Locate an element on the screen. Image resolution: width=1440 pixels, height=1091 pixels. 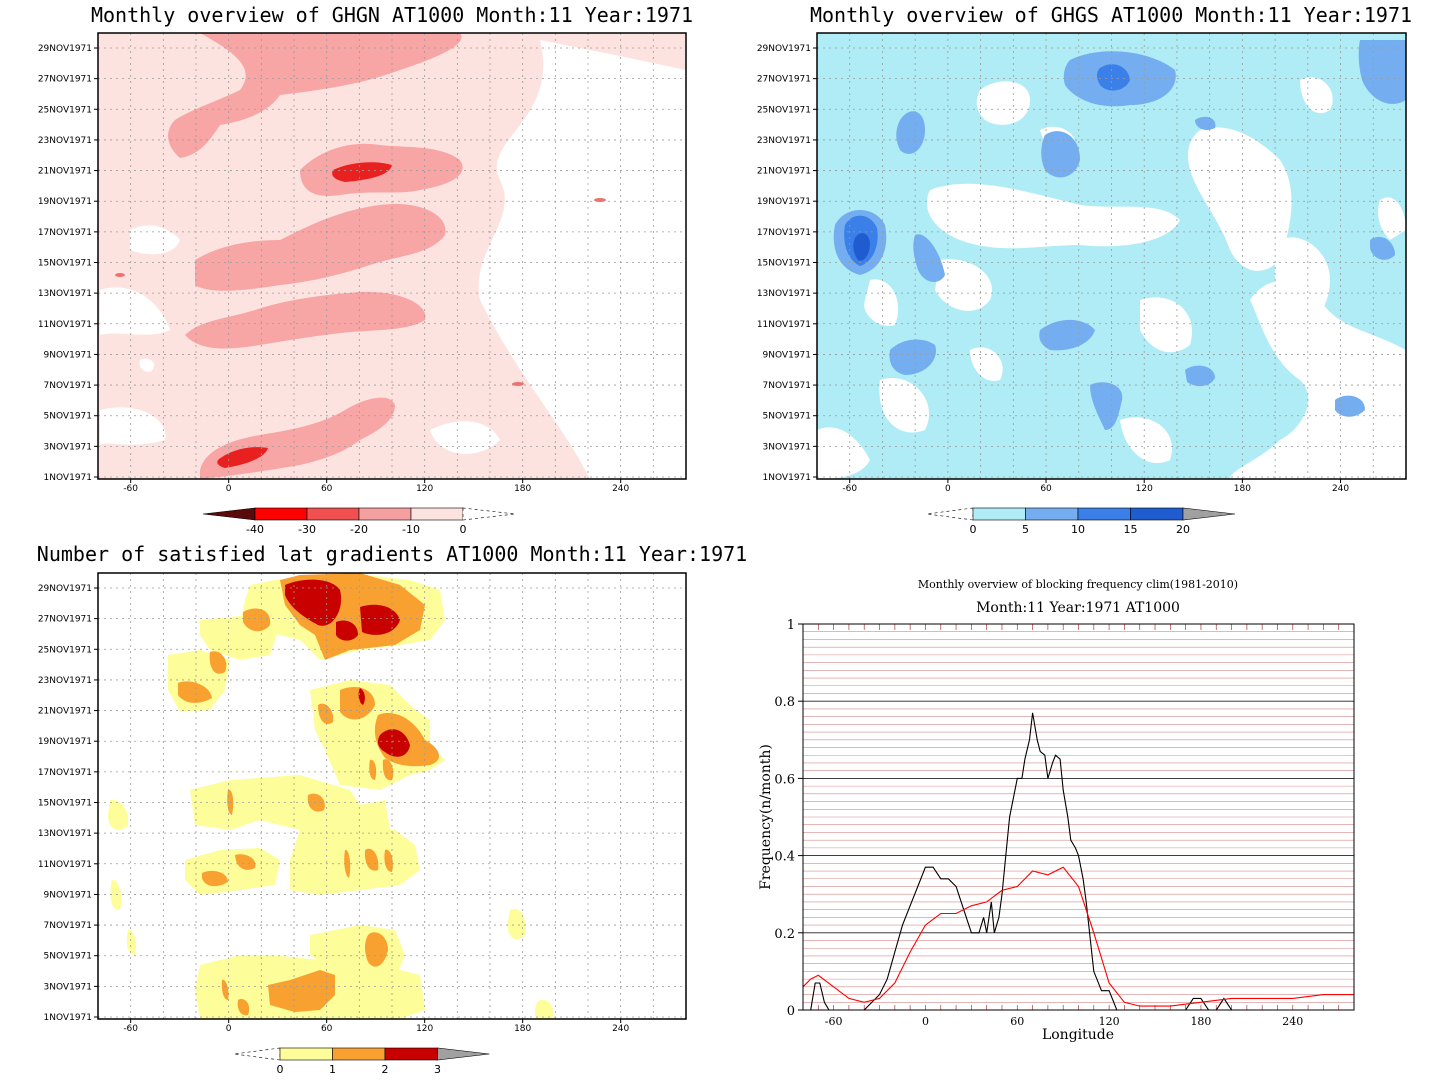
ghgs-x-tick-label: 240 is located at coordinates (1340, 489).